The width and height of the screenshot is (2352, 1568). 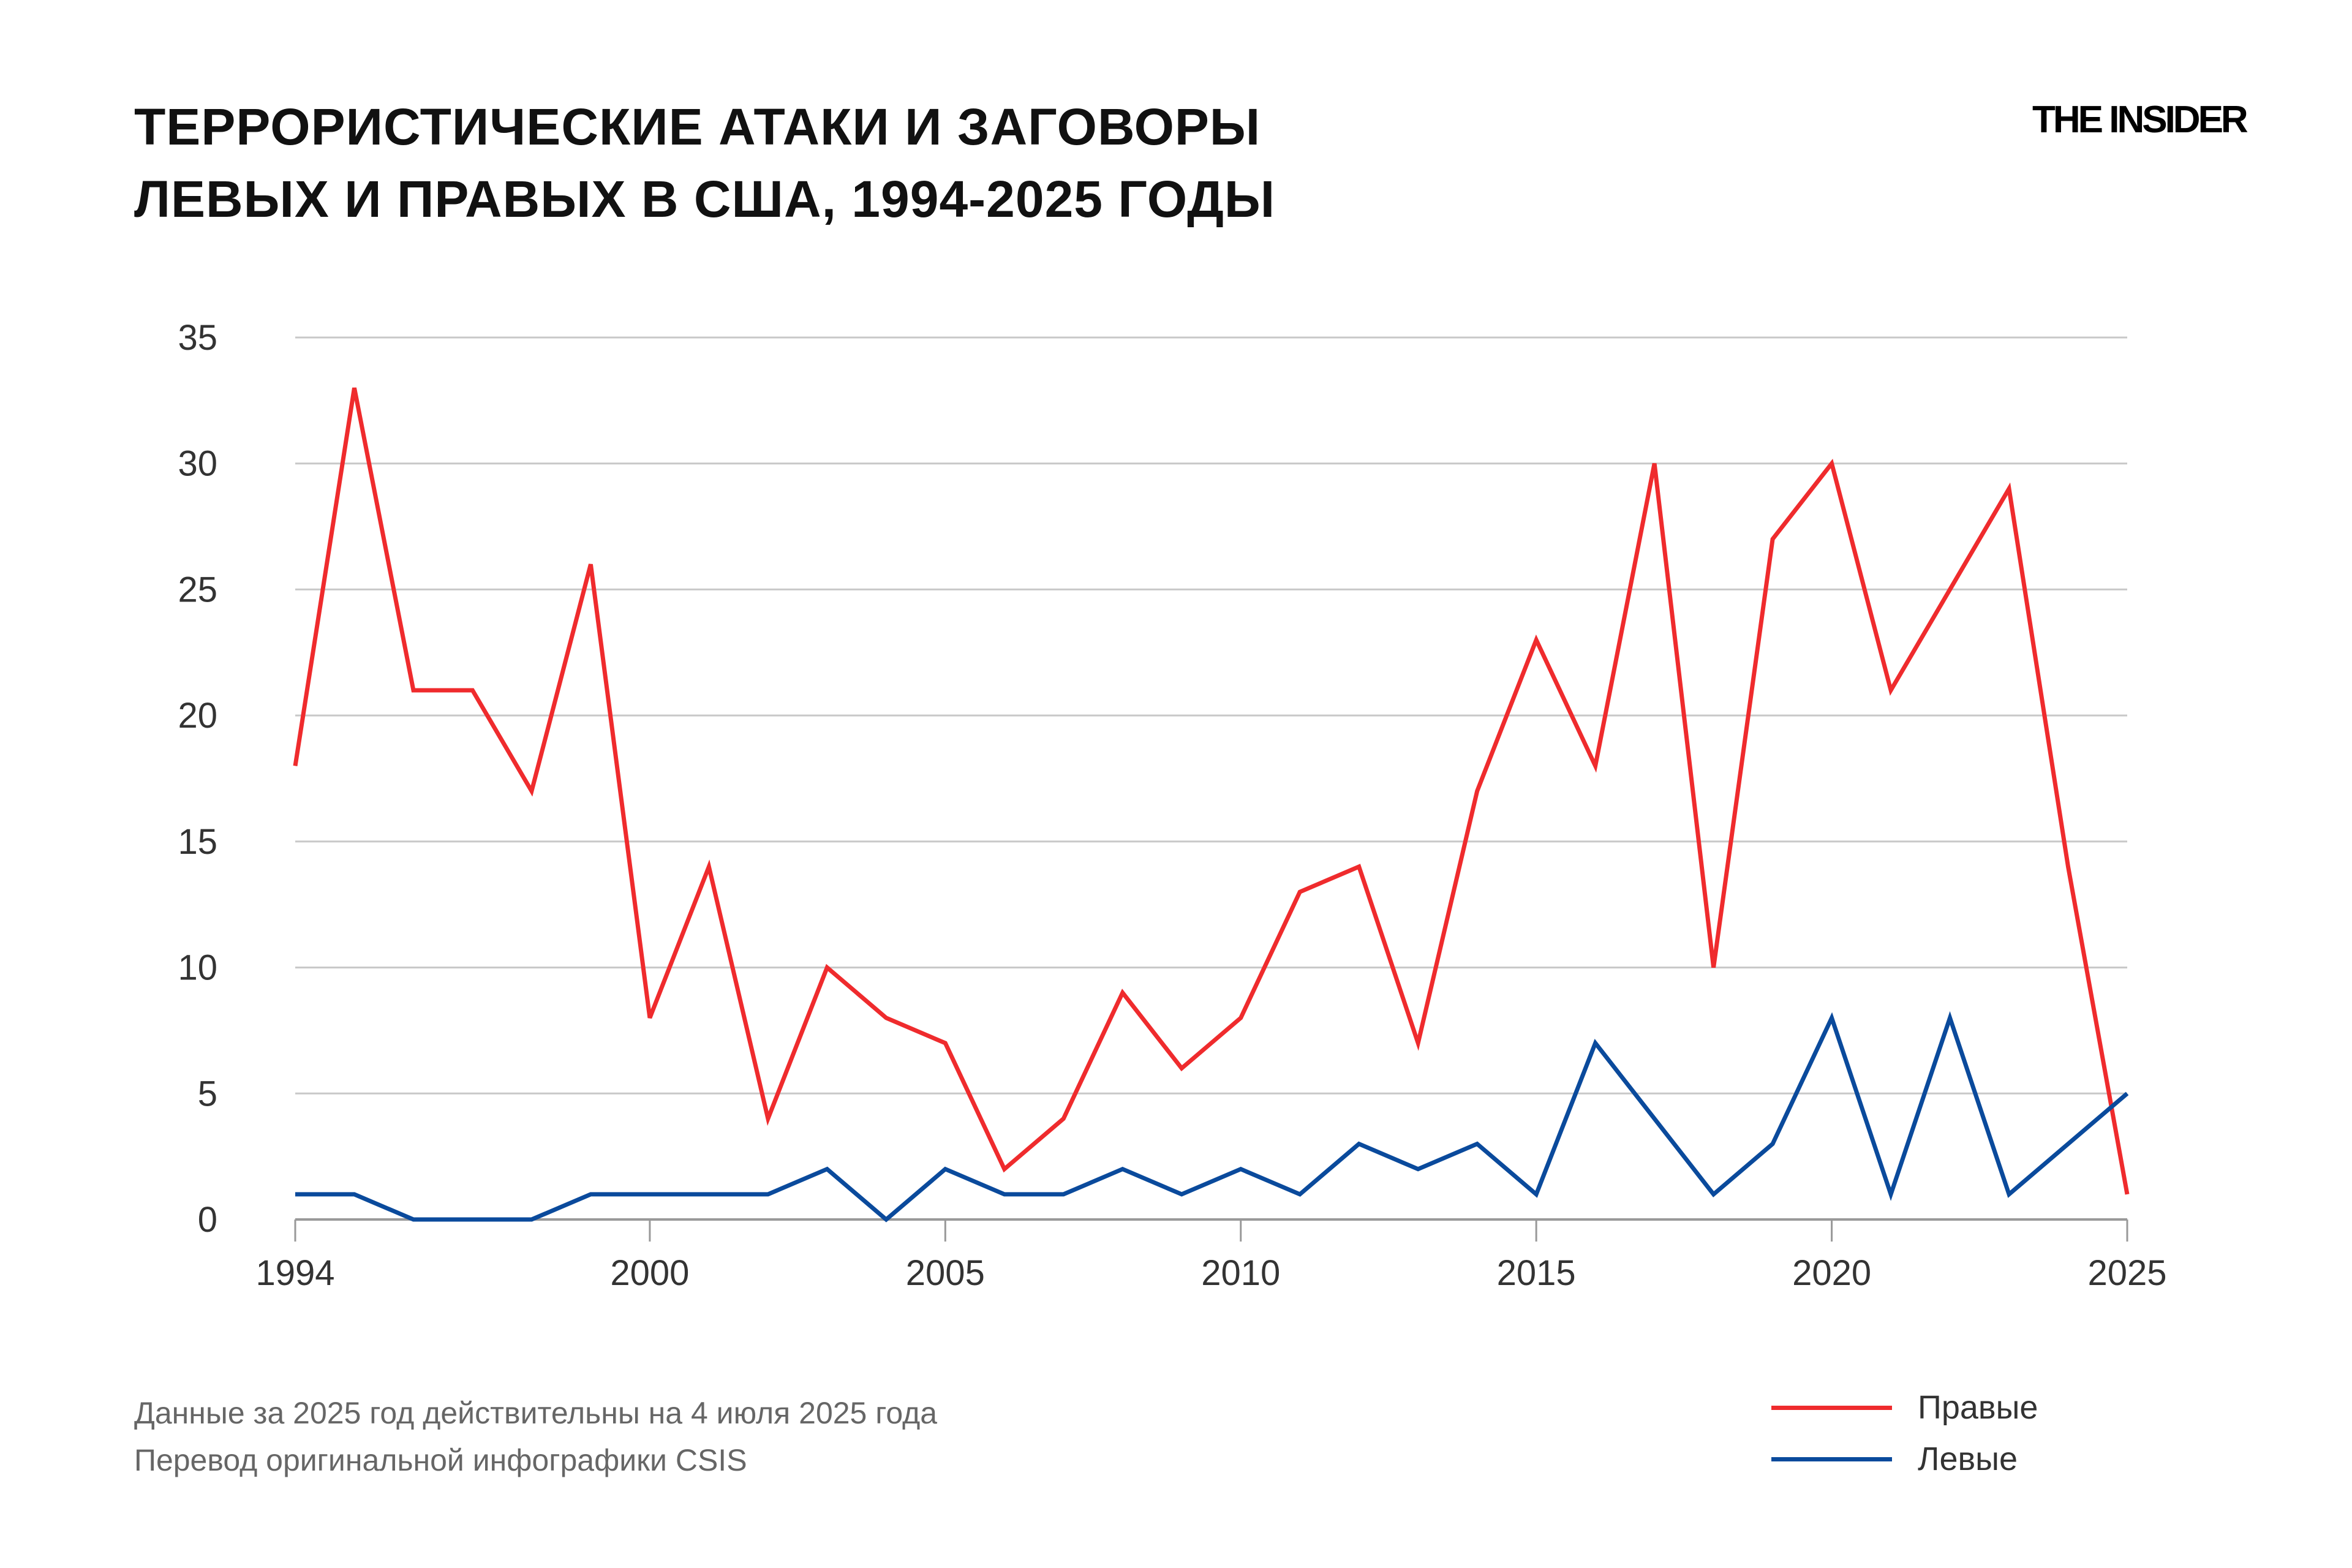 What do you see at coordinates (294, 1273) in the screenshot?
I see `x-tick-label: 1994` at bounding box center [294, 1273].